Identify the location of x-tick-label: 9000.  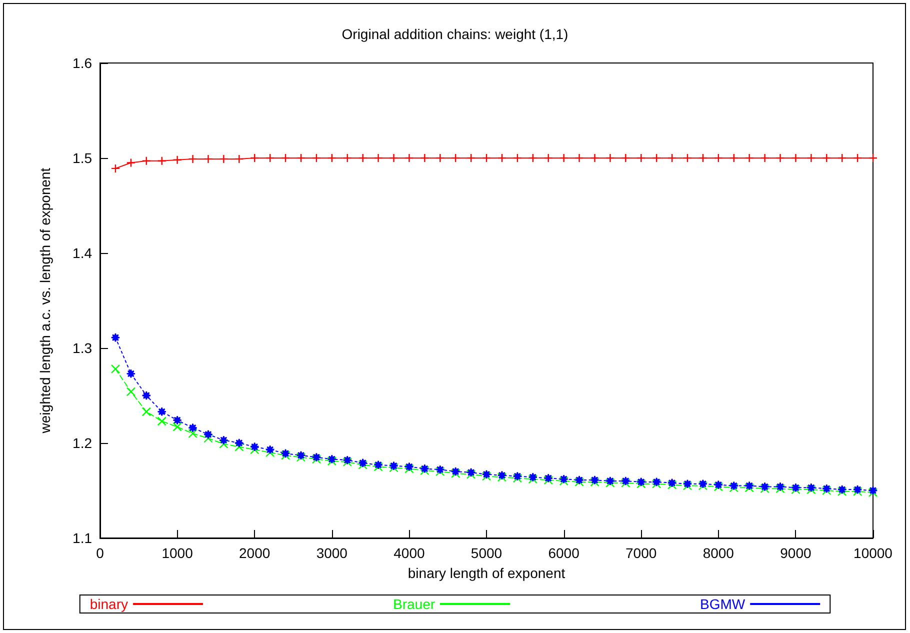
(796, 553).